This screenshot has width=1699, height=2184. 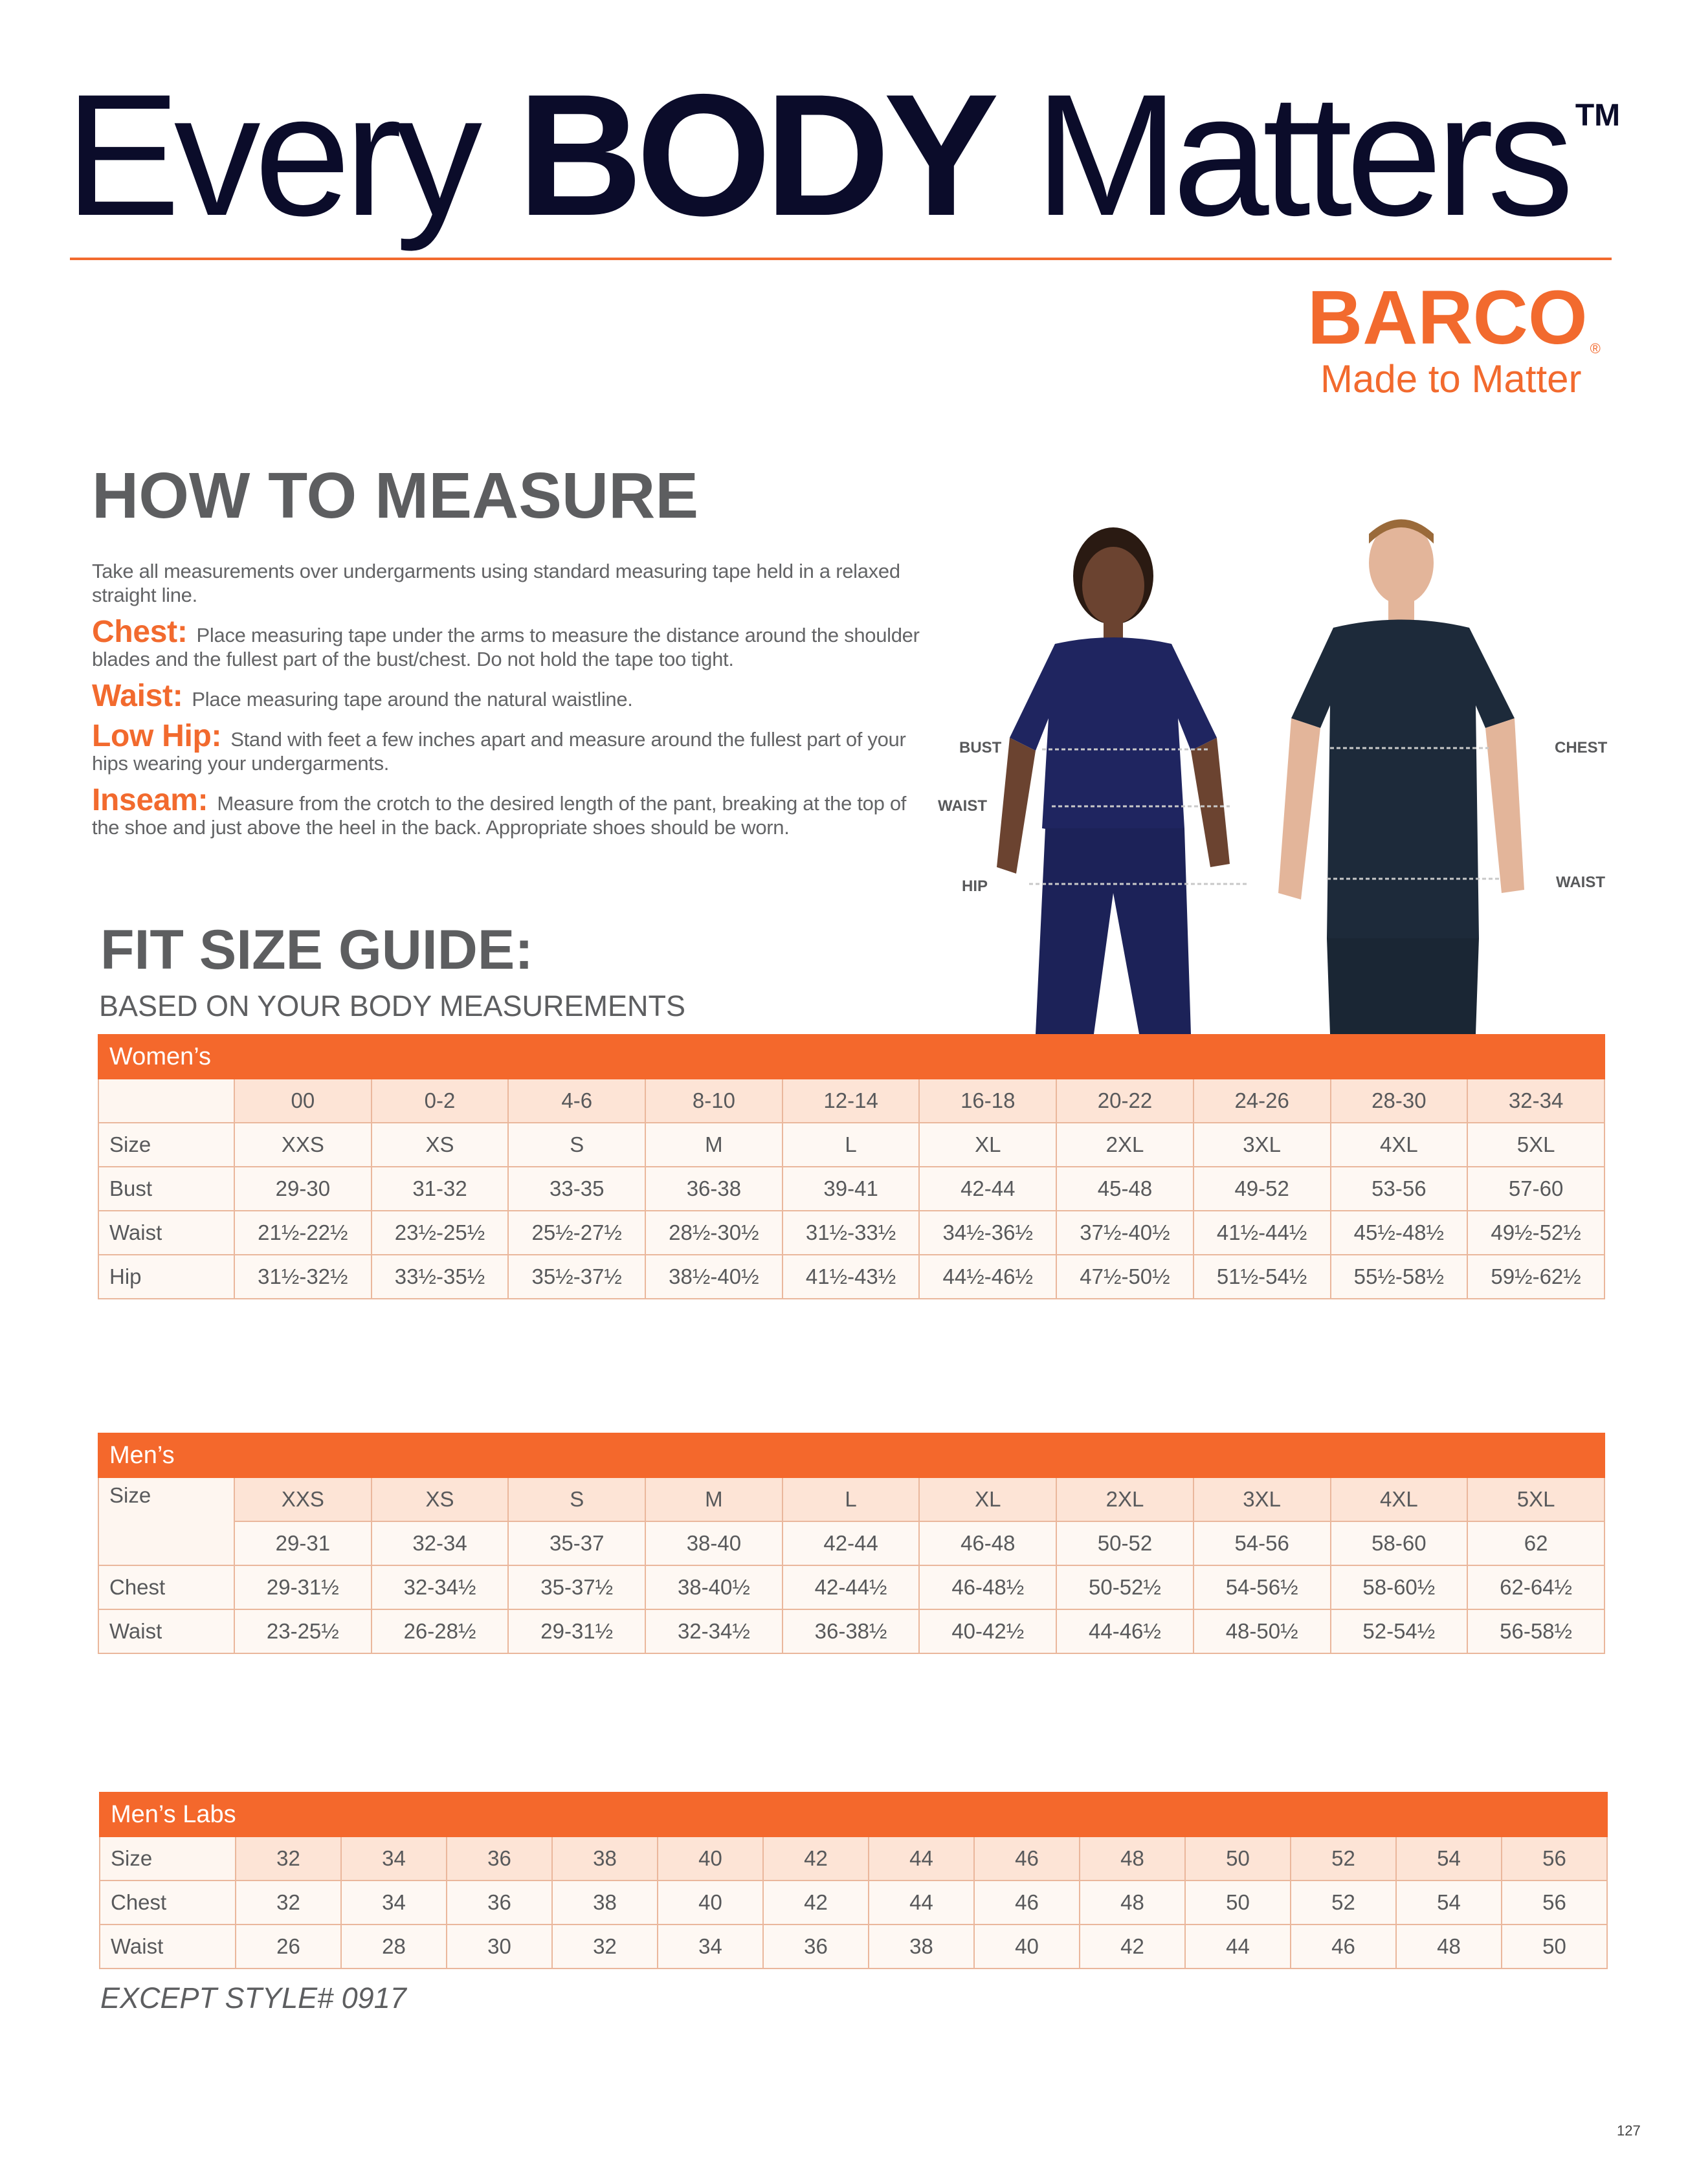 What do you see at coordinates (392, 1005) in the screenshot?
I see `fit-size-guide-subtitle: BASED ON YOUR BODY MEASUREMENTS` at bounding box center [392, 1005].